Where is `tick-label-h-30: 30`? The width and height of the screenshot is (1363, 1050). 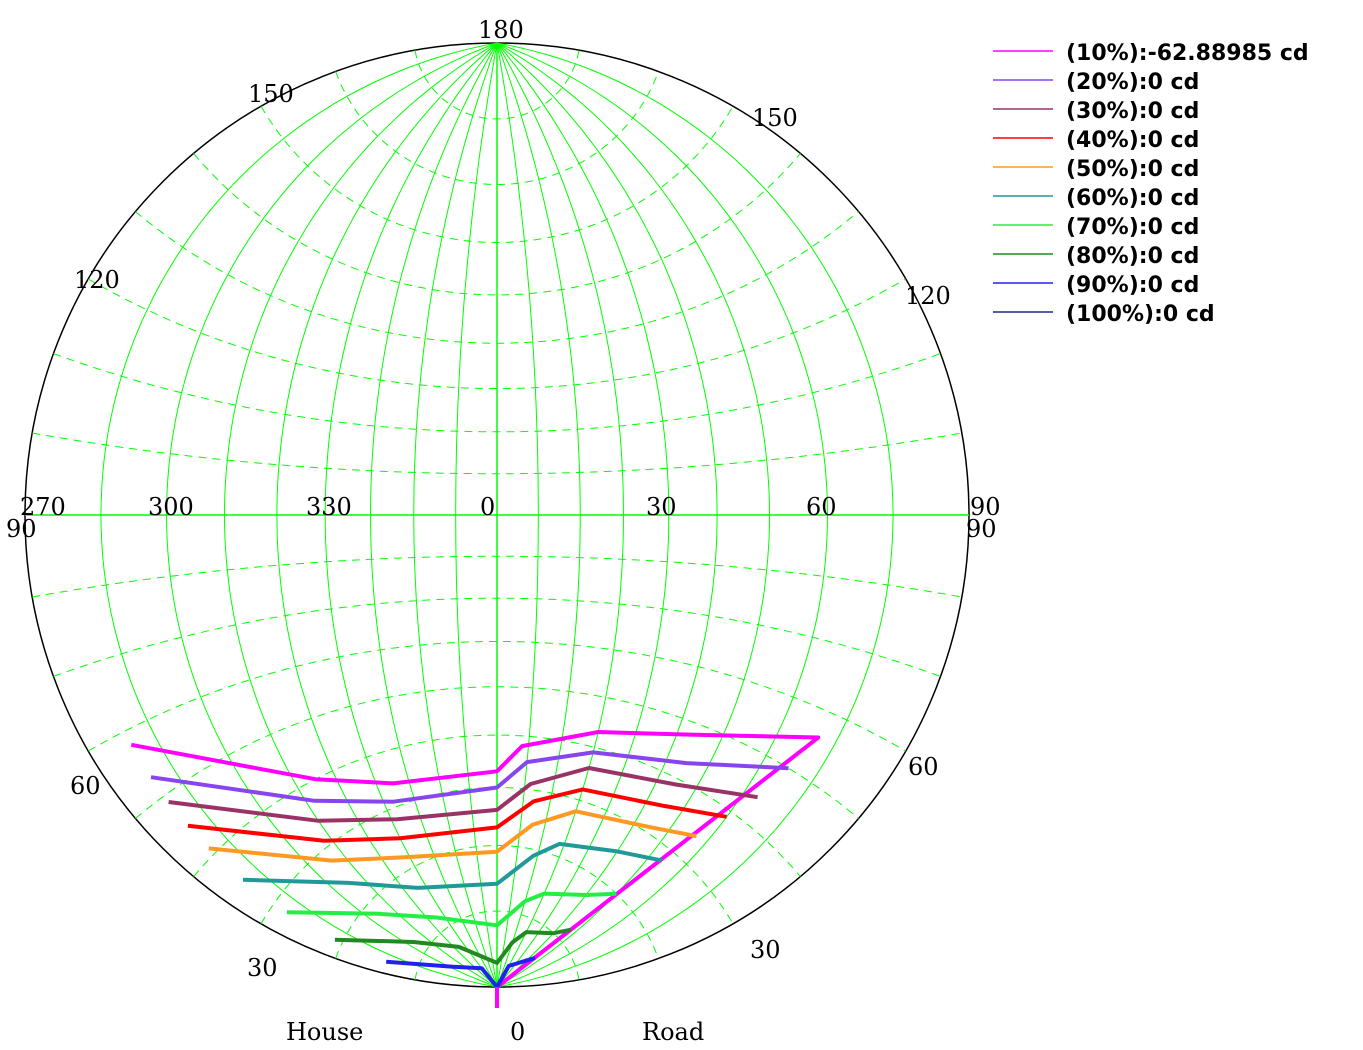 tick-label-h-30: 30 is located at coordinates (661, 507).